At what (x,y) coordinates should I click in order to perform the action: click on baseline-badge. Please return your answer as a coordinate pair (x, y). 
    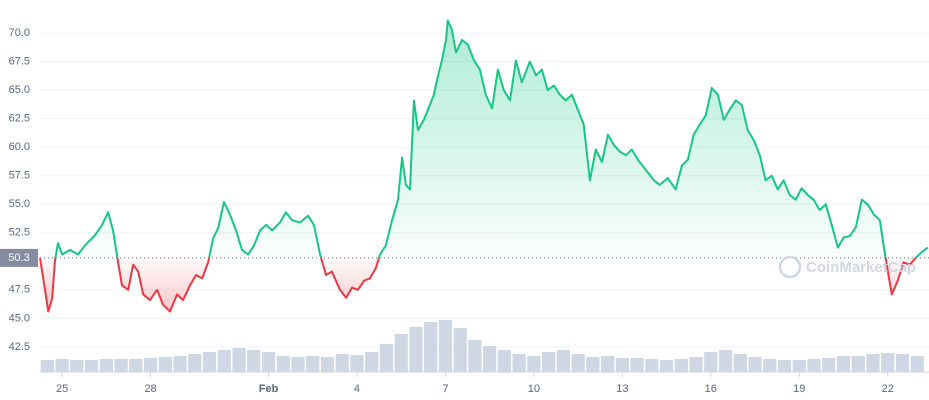
    Looking at the image, I should click on (19, 257).